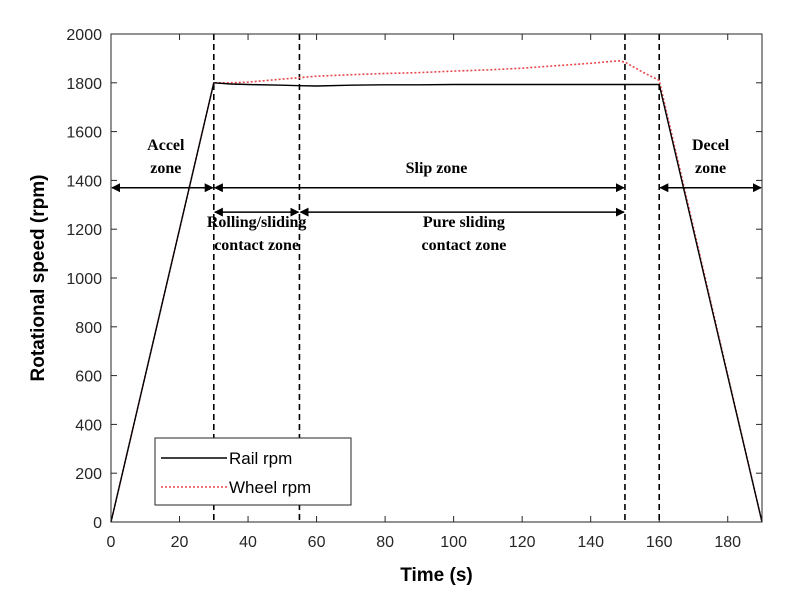  Describe the element at coordinates (88, 377) in the screenshot. I see `y-tick-label: 600` at that location.